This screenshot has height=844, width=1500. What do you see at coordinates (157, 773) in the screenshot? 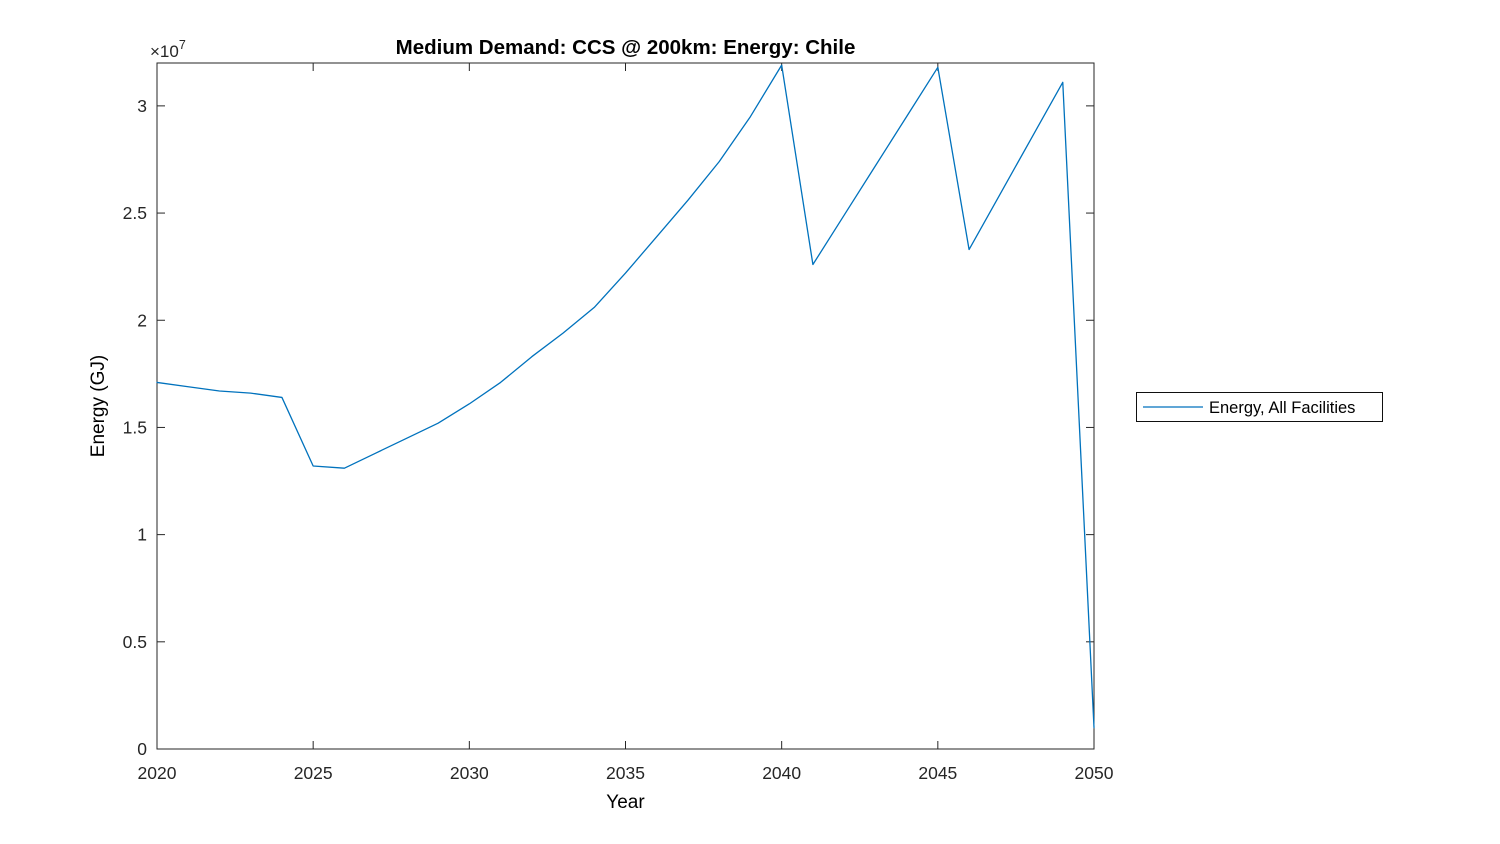
I see `x-tick-label: 2020` at bounding box center [157, 773].